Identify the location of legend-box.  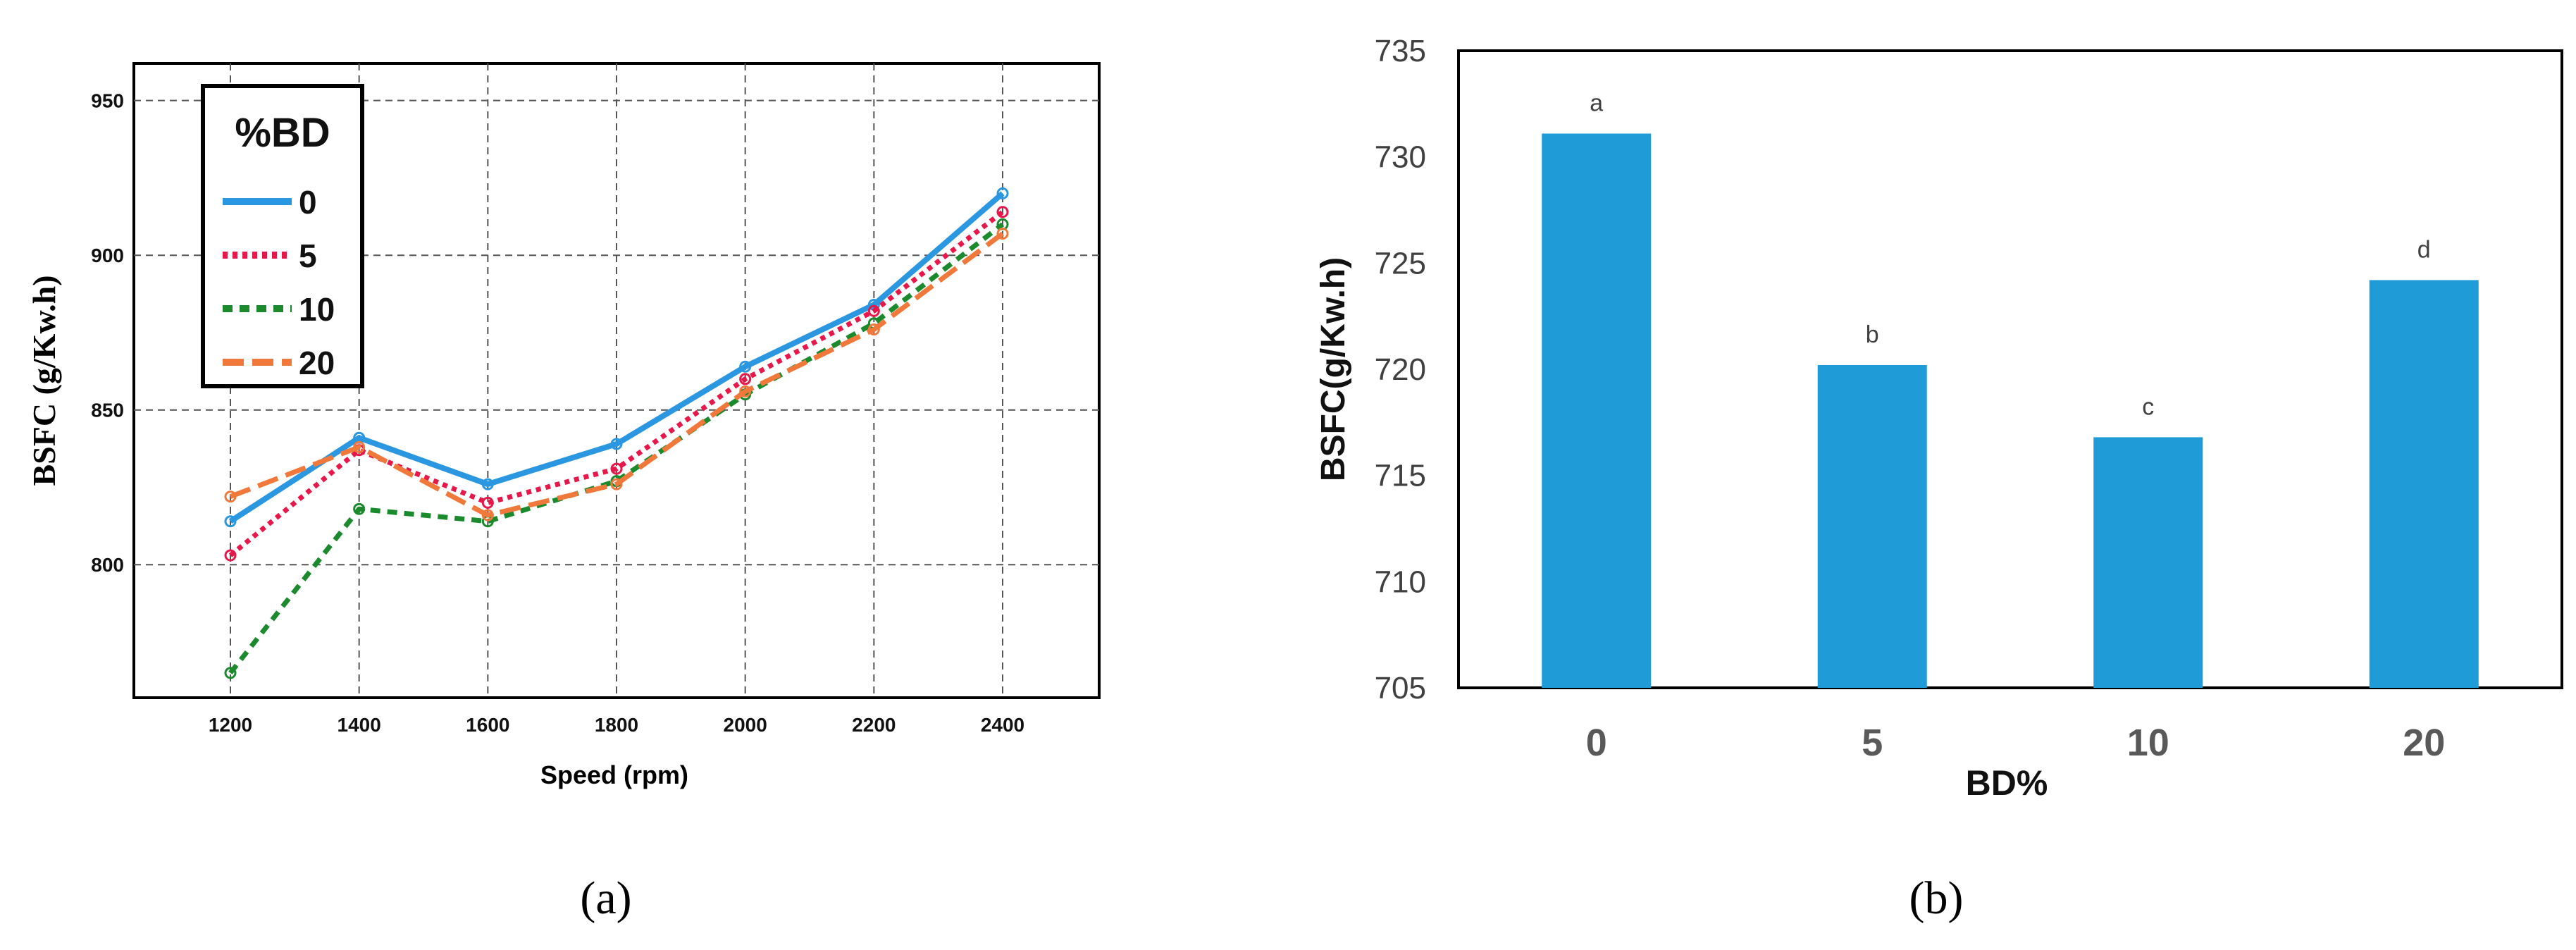
(282, 236).